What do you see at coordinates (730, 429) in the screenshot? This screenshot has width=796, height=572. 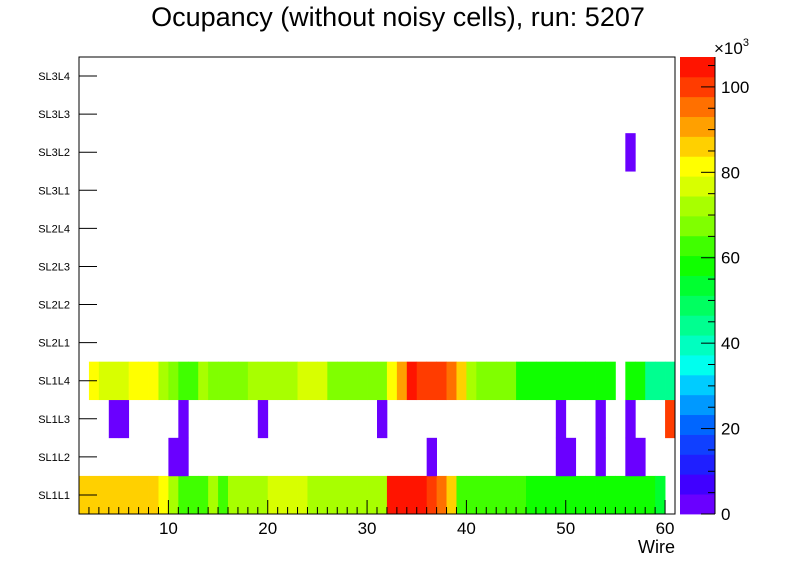 I see `palette-tick-label: 20` at bounding box center [730, 429].